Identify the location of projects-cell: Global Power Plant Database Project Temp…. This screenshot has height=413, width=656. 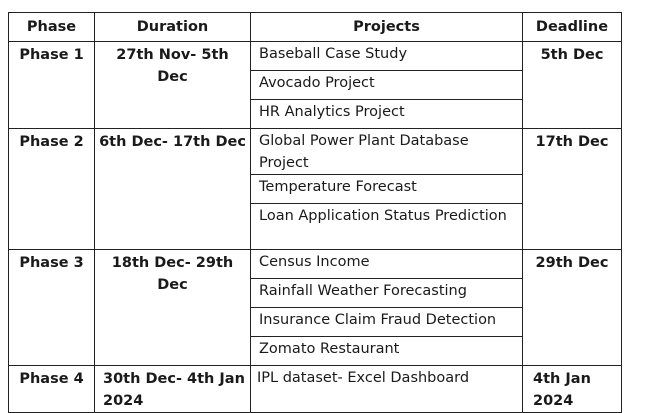
(386, 189).